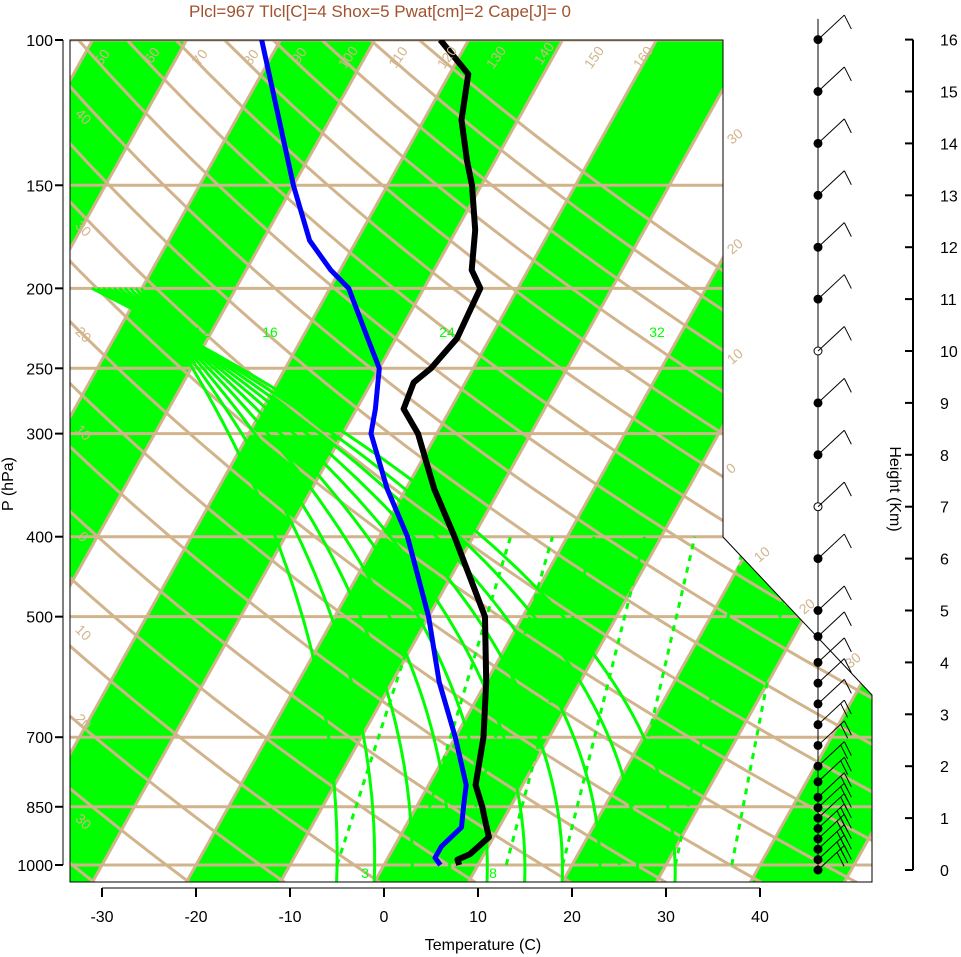  Describe the element at coordinates (200, 57) in the screenshot. I see `isotherm-label: 70` at that location.